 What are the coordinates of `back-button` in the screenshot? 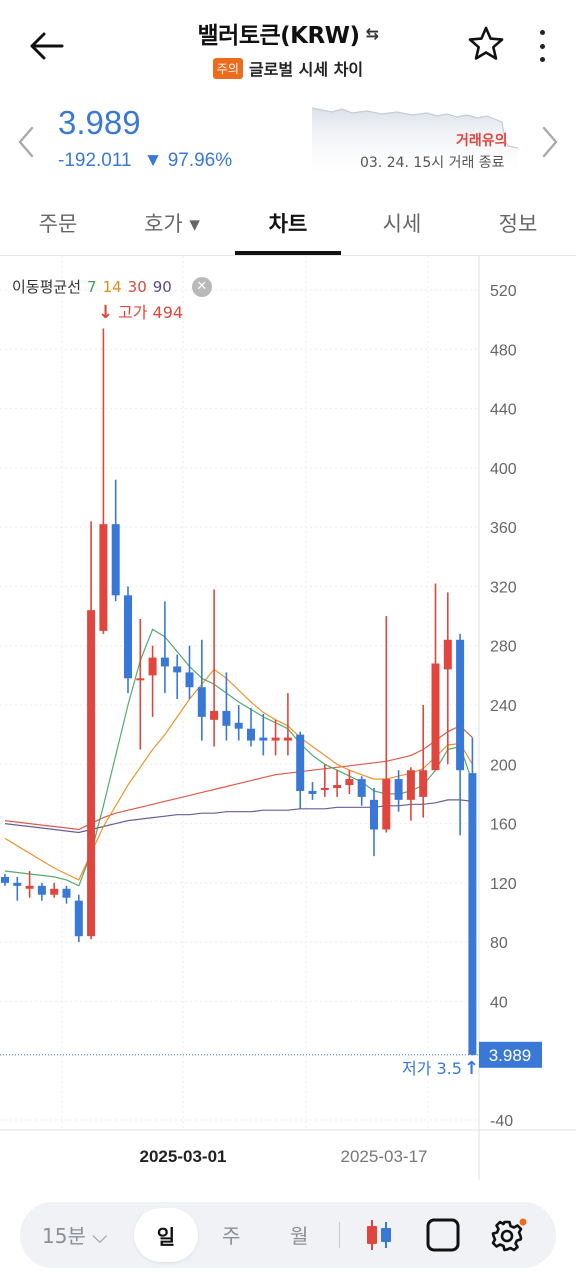 It's located at (46, 46).